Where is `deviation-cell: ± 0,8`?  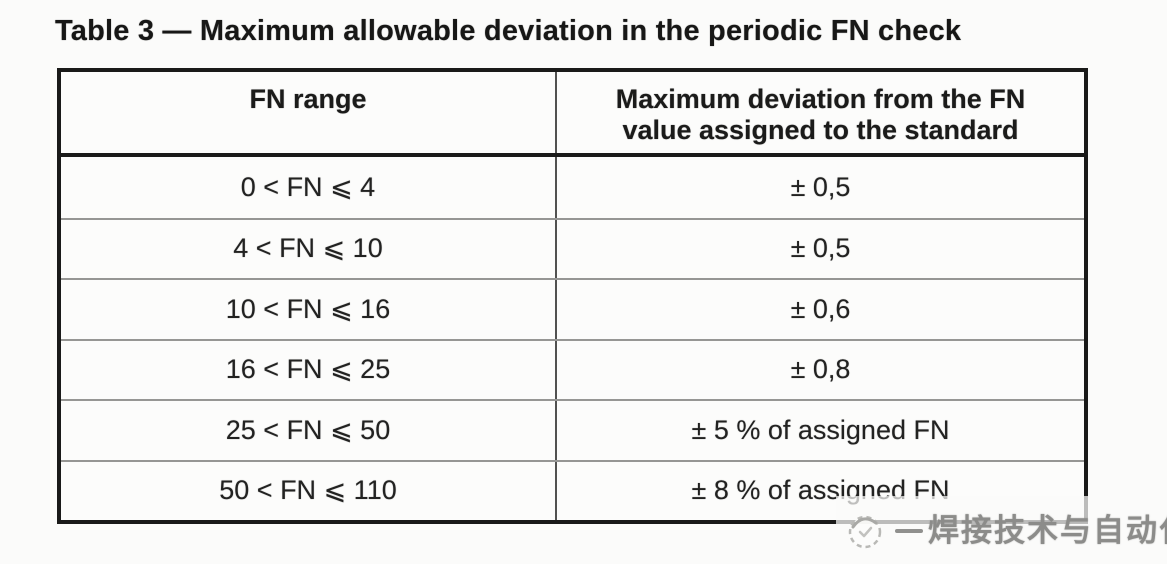
deviation-cell: ± 0,8 is located at coordinates (820, 369).